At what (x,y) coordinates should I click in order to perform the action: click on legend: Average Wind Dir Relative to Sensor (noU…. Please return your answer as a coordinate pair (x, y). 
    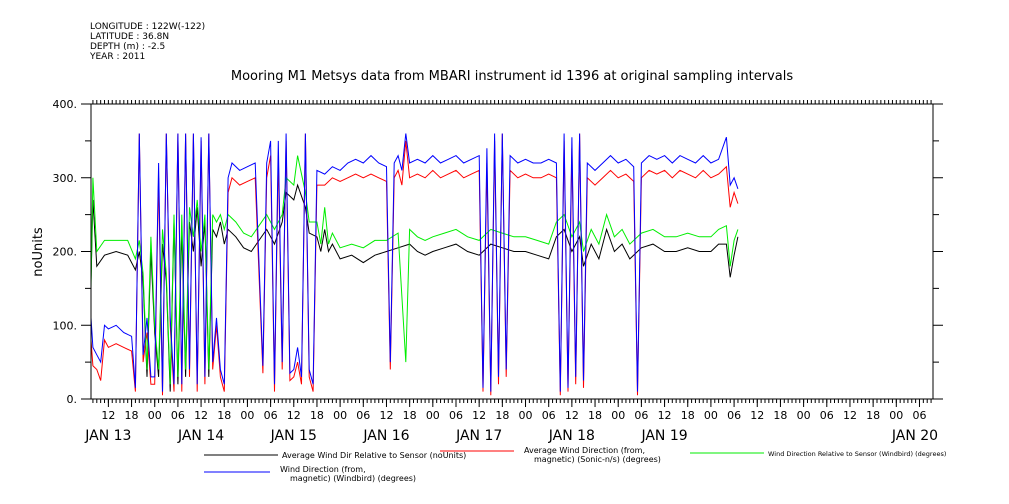
    Looking at the image, I should click on (575, 464).